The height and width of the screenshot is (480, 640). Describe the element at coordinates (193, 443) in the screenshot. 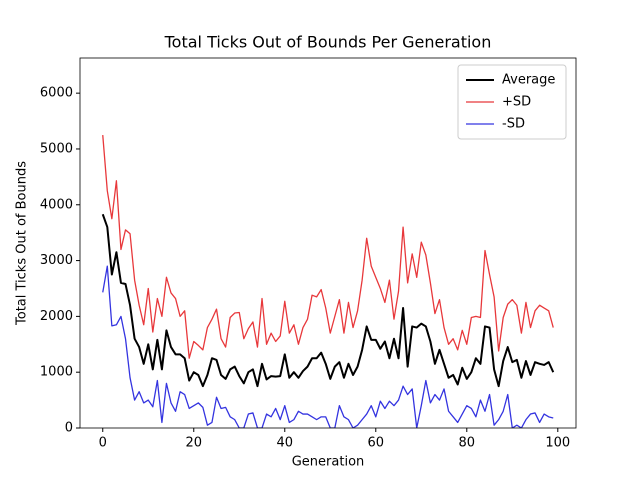

I see `x-tick-label: 20` at that location.